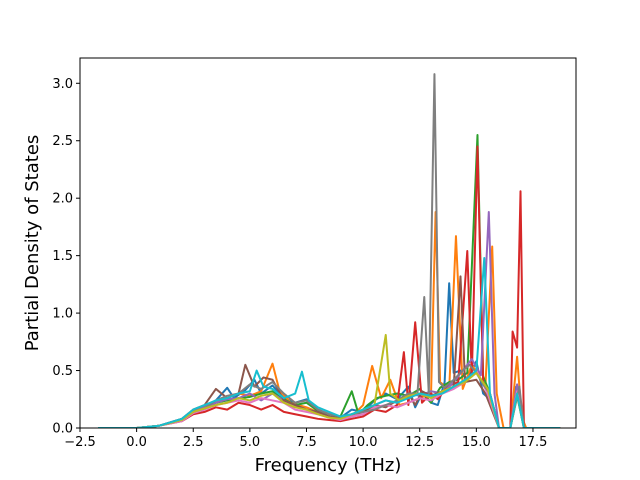  I want to click on x-axis-ticks: −2.5 0.0 2.5 5.0 7.5 10.0 12.5 15.0 17.5, so click(305, 439).